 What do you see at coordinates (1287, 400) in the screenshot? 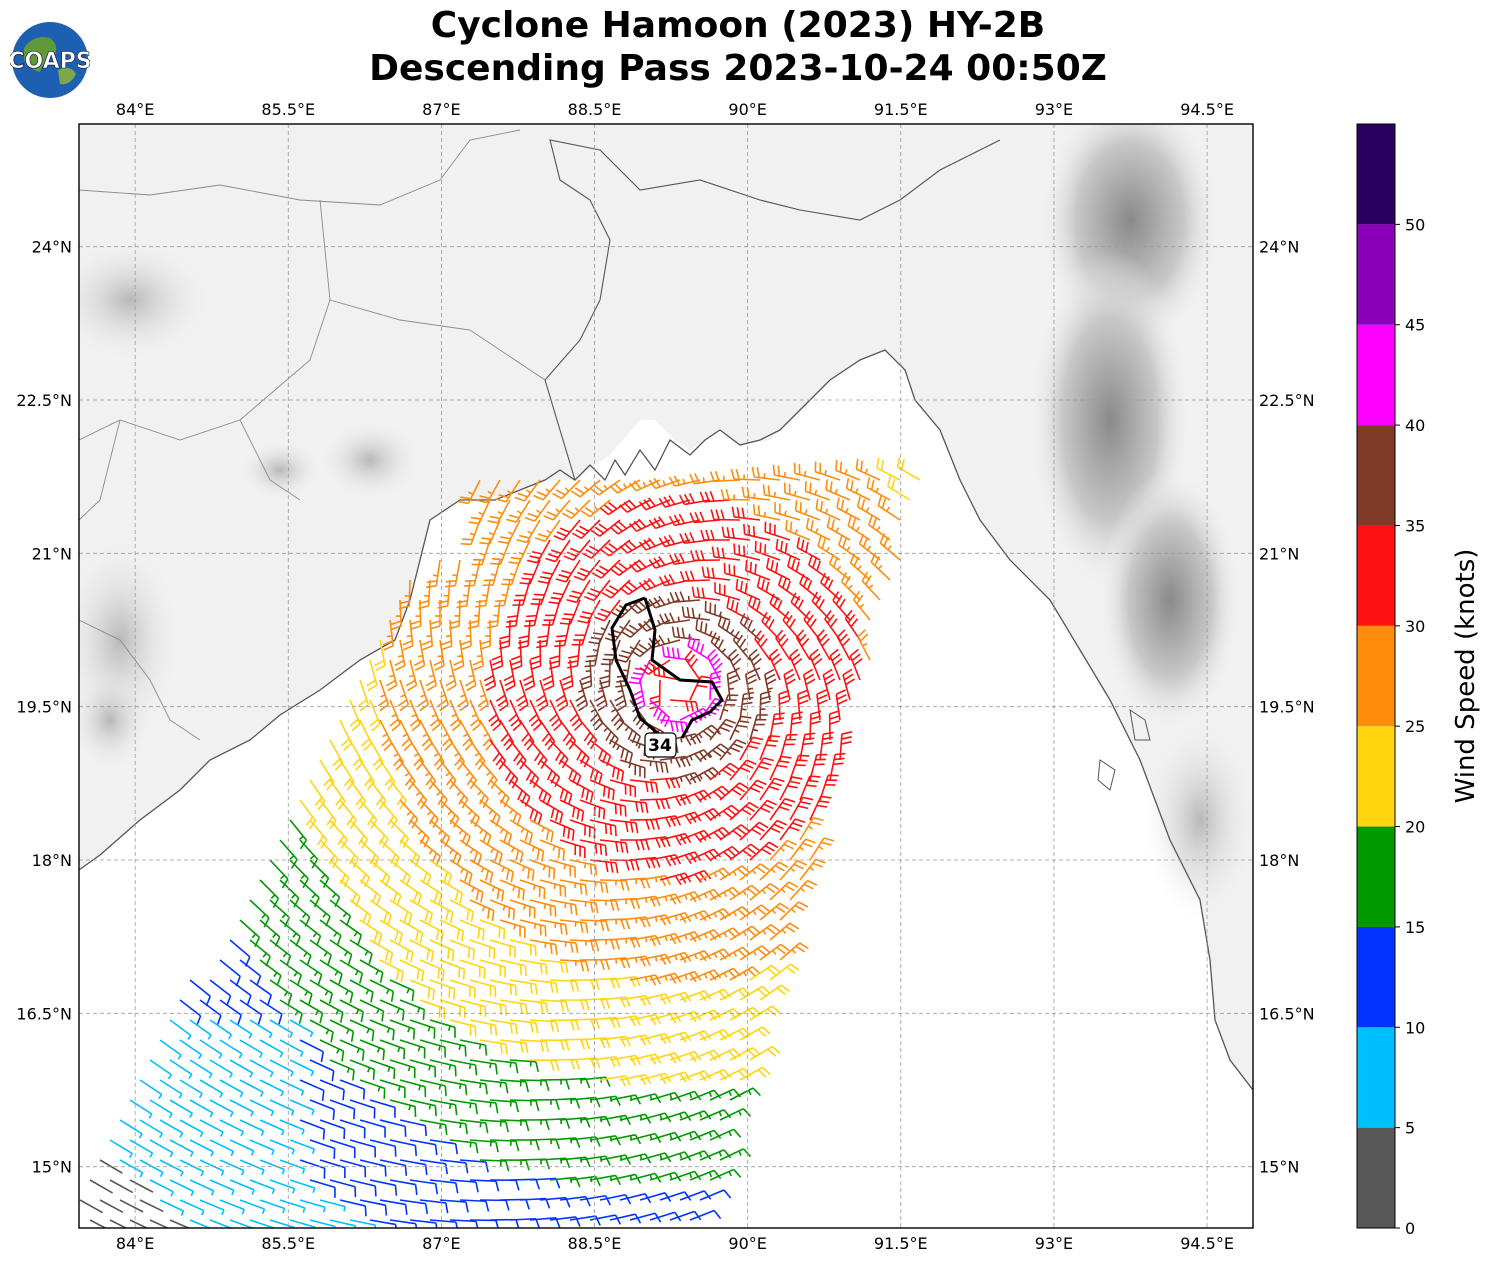
I see `lat-tick-label-right: 22.5°N` at bounding box center [1287, 400].